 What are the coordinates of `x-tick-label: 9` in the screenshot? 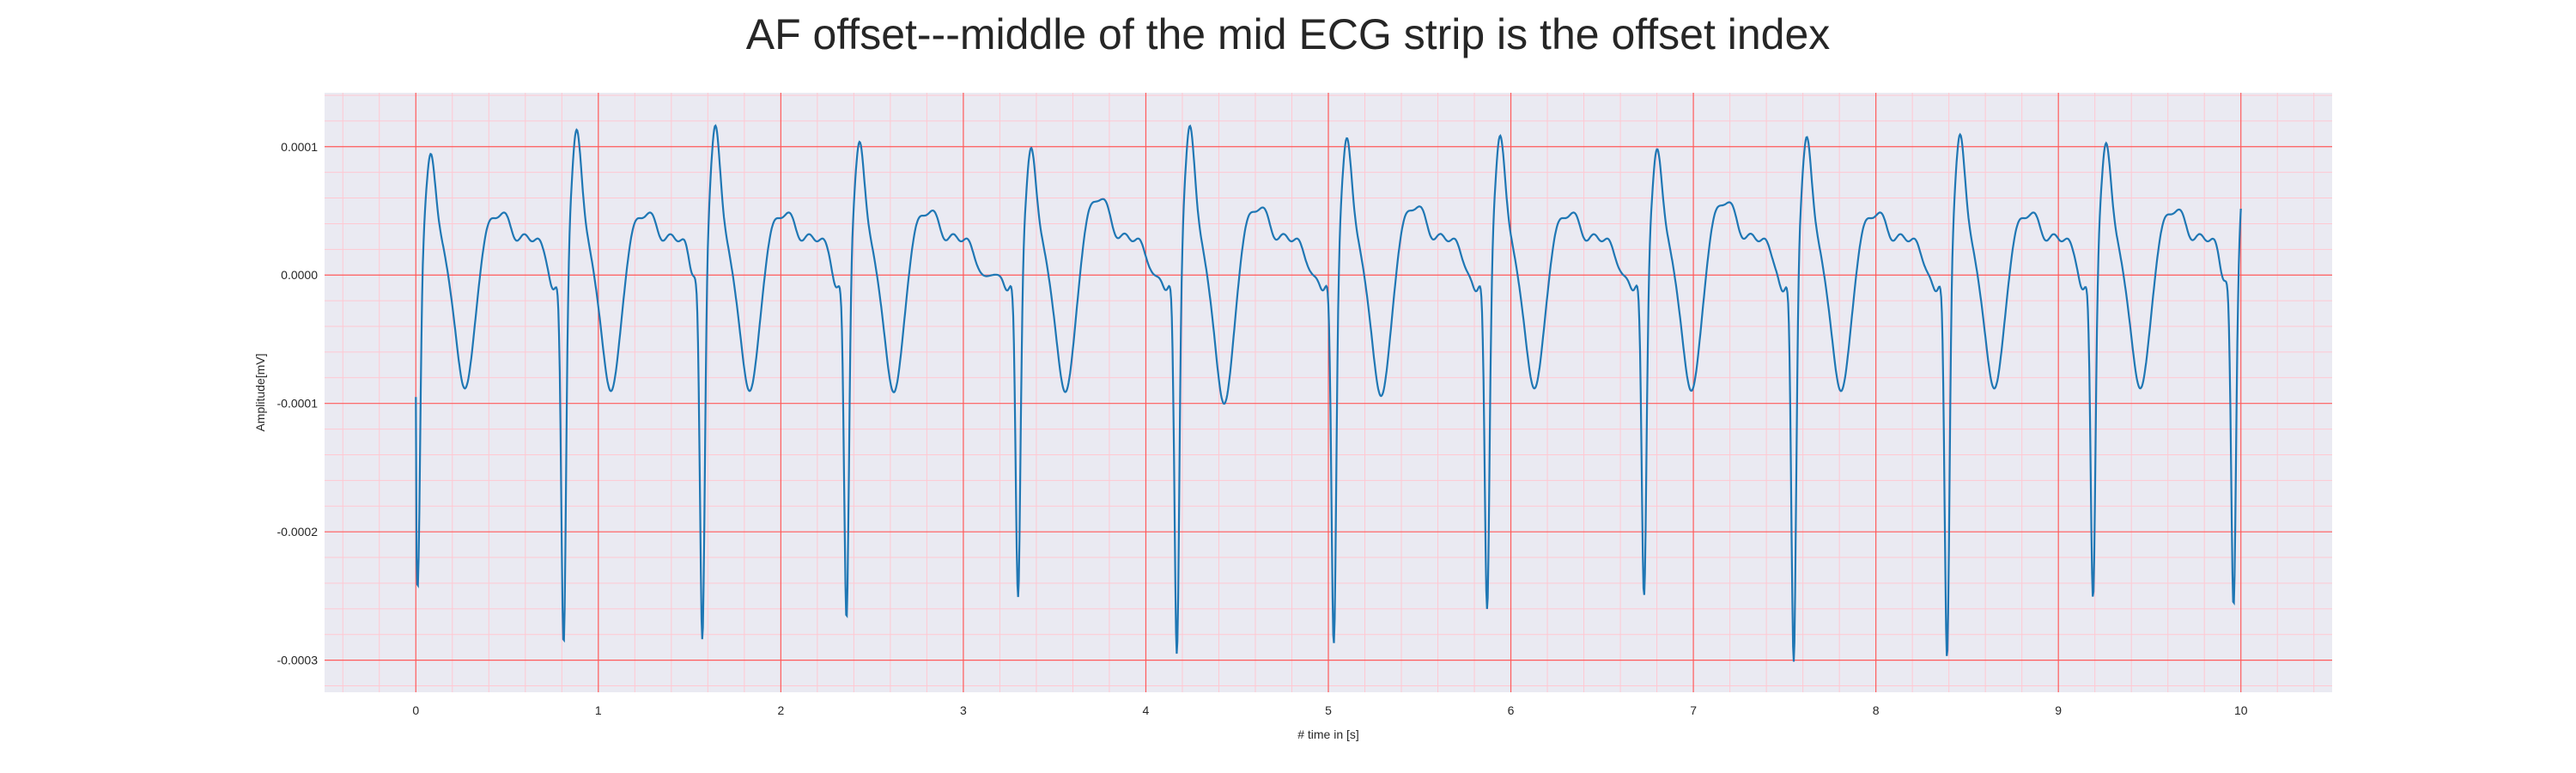 It's located at (2058, 710).